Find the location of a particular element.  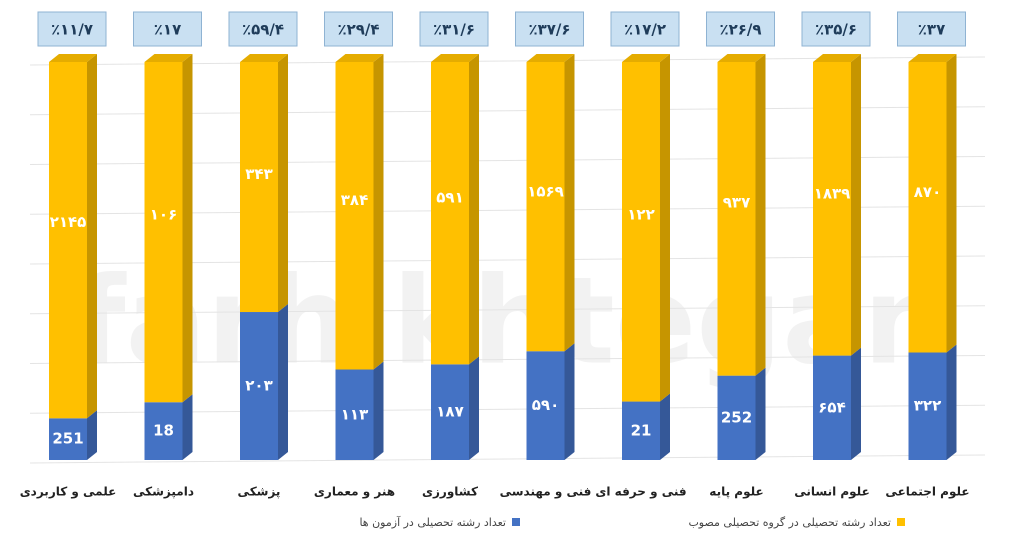

ratio-label: ٪۳۵/۶ is located at coordinates (836, 30).